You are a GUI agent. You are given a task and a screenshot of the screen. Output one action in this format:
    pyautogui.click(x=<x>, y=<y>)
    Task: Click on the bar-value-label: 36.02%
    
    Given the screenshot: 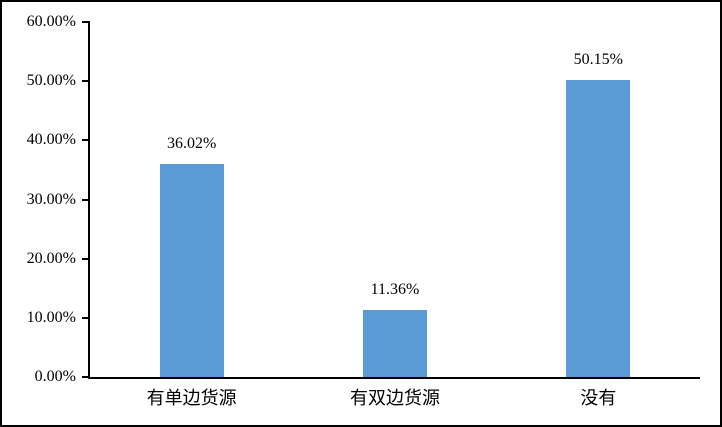 What is the action you would take?
    pyautogui.click(x=191, y=143)
    